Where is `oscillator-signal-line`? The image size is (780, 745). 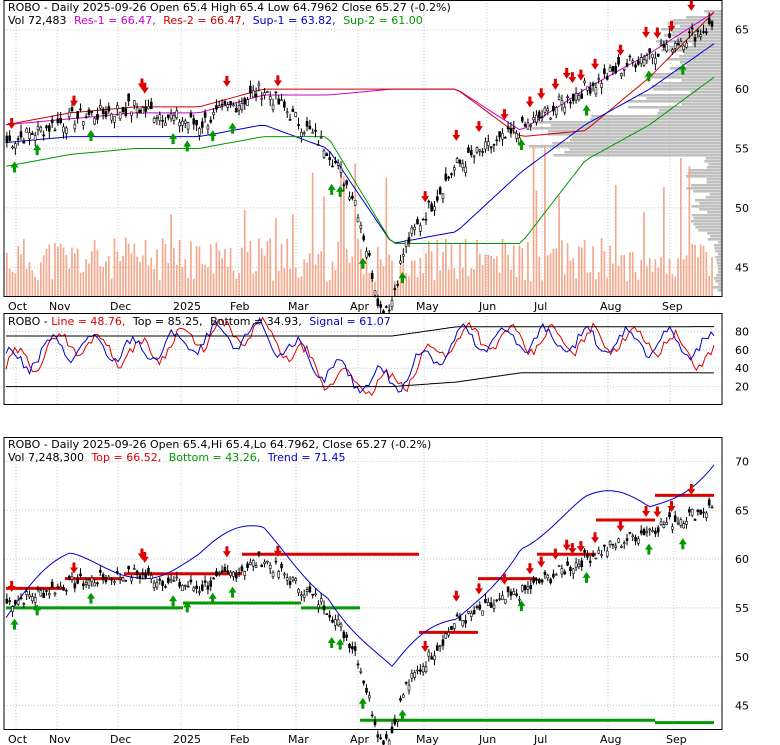 oscillator-signal-line is located at coordinates (360, 355).